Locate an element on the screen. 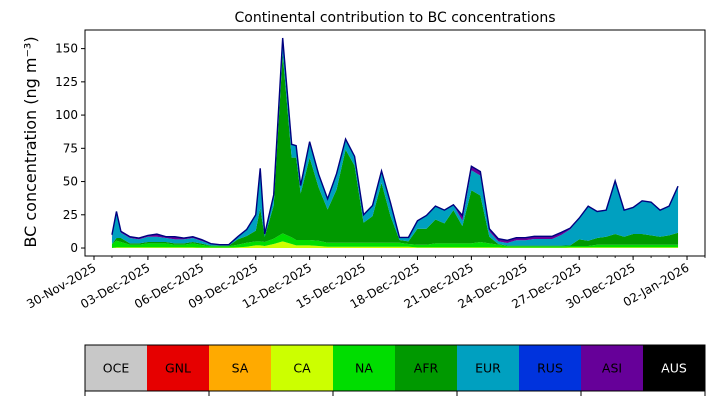 The width and height of the screenshot is (714, 402). legend-swatch-ca is located at coordinates (302, 368).